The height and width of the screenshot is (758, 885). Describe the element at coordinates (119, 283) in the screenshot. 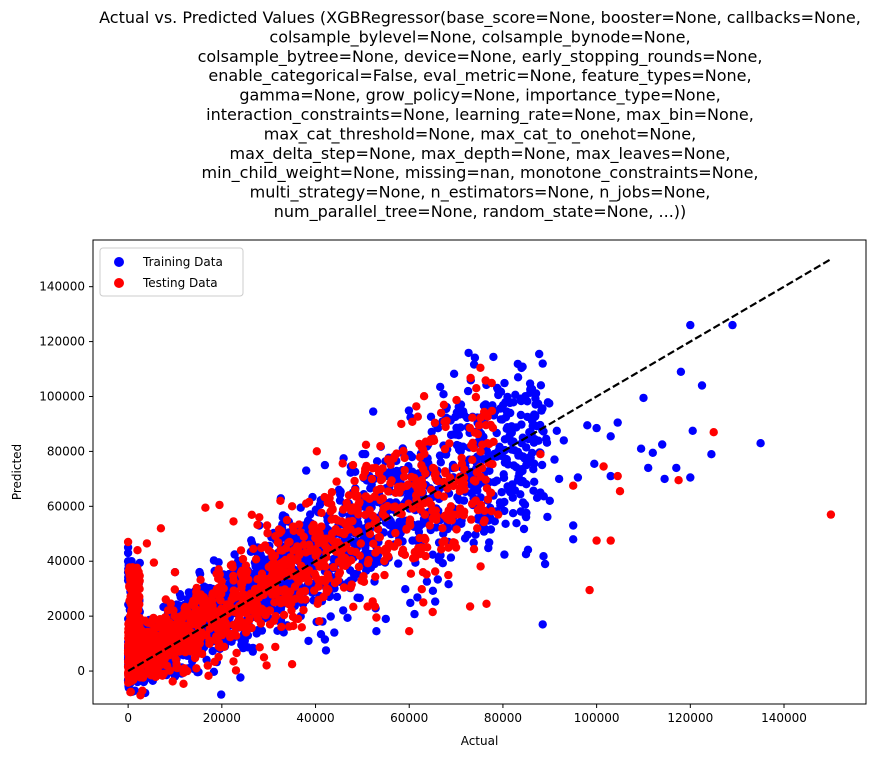

I see `legend-marker-testing` at that location.